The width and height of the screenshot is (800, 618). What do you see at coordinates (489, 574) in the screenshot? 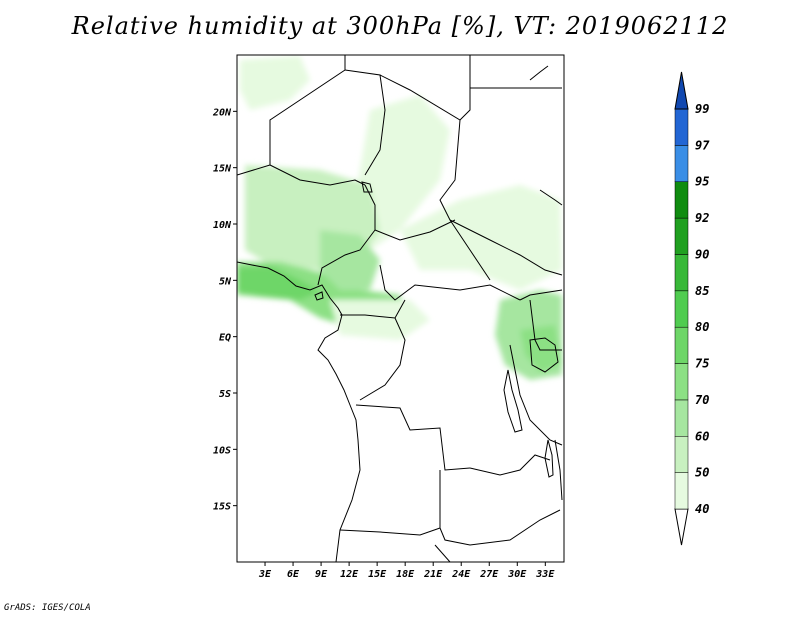
I see `lon-label-27E: 27E` at bounding box center [489, 574].